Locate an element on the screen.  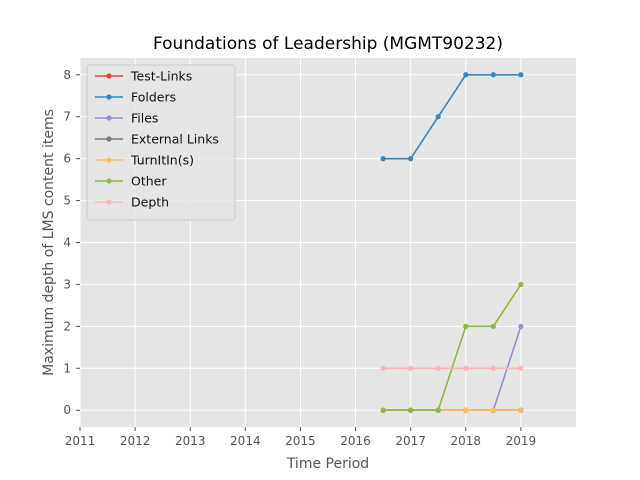
legend-item: Test-Links is located at coordinates (143, 76).